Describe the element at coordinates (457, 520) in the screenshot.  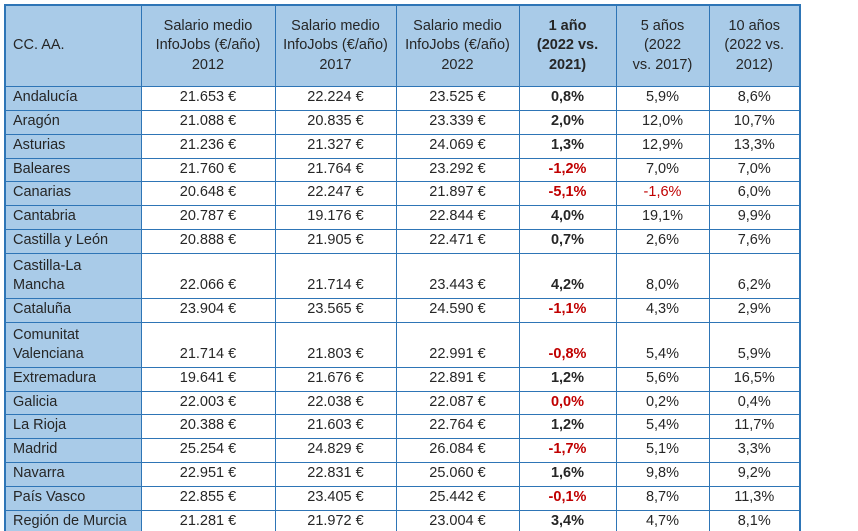
I see `salary-2022-cell: 23.004 €` at that location.